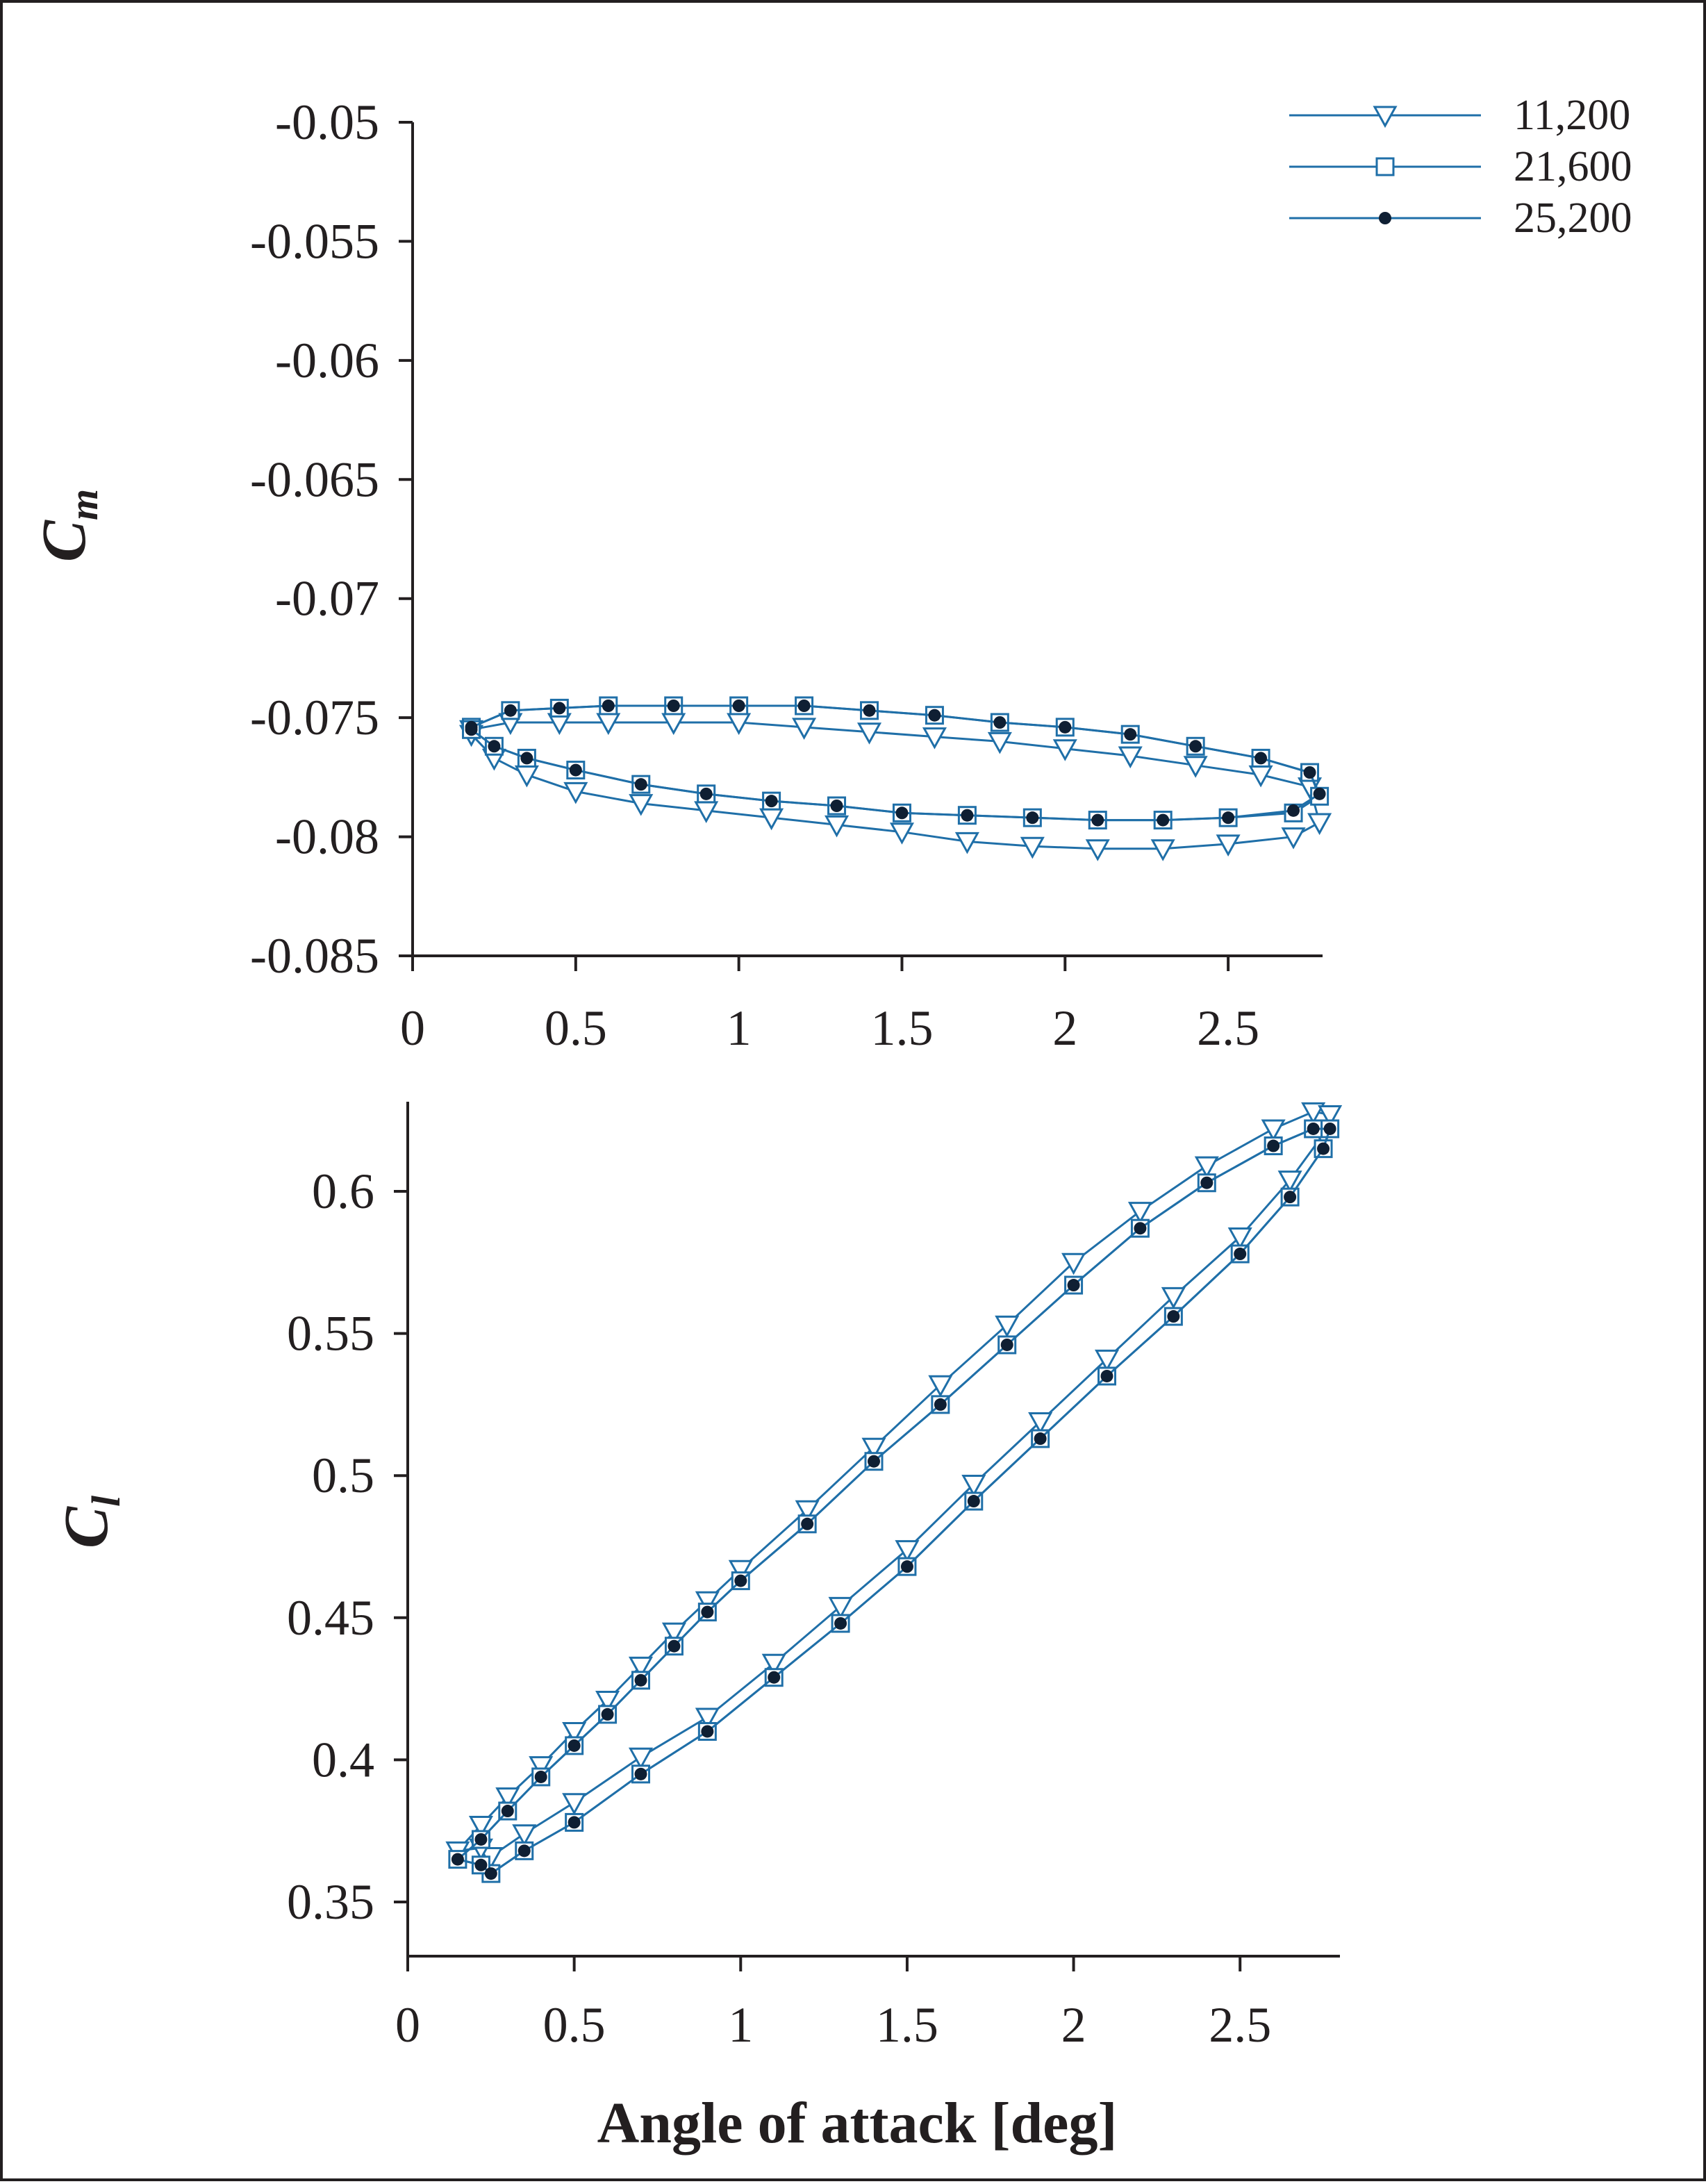 Image resolution: width=1706 pixels, height=2184 pixels. Describe the element at coordinates (330, 1334) in the screenshot. I see `y-tick-label: 0.55` at that location.